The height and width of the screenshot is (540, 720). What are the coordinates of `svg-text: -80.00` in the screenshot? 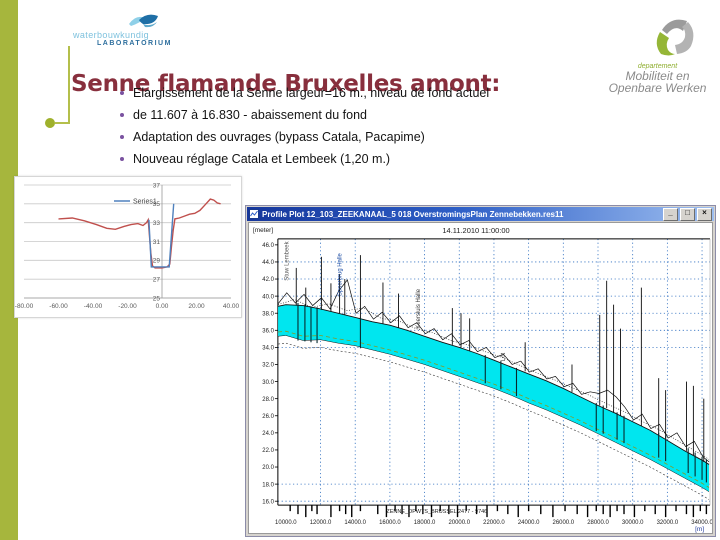 It's located at (24, 306).